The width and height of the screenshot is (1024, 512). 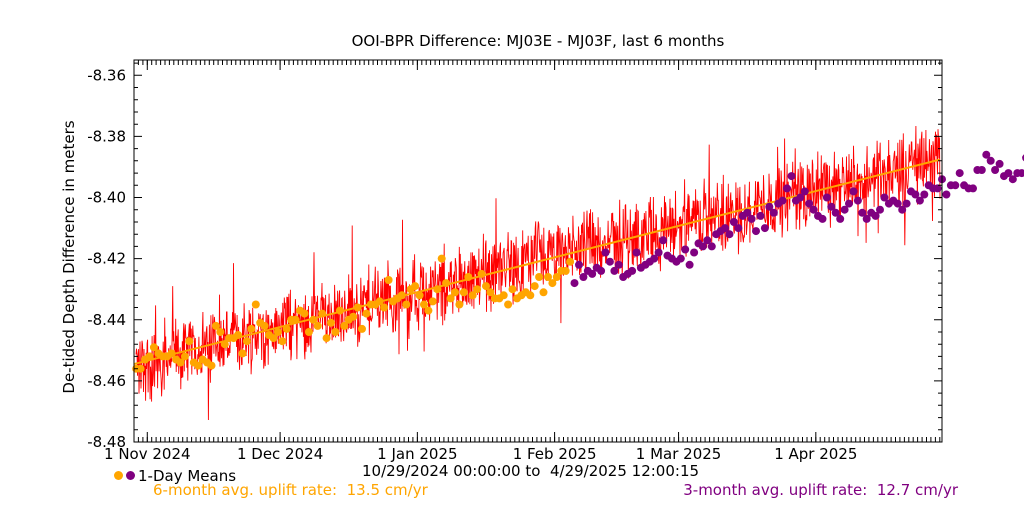 What do you see at coordinates (679, 454) in the screenshot?
I see `x-tick-label: 1 Mar 2025` at bounding box center [679, 454].